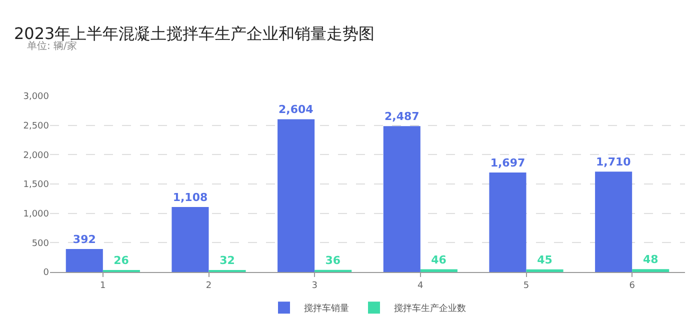 This screenshot has height=334, width=700. Describe the element at coordinates (402, 117) in the screenshot. I see `data-label: 2,487` at that location.